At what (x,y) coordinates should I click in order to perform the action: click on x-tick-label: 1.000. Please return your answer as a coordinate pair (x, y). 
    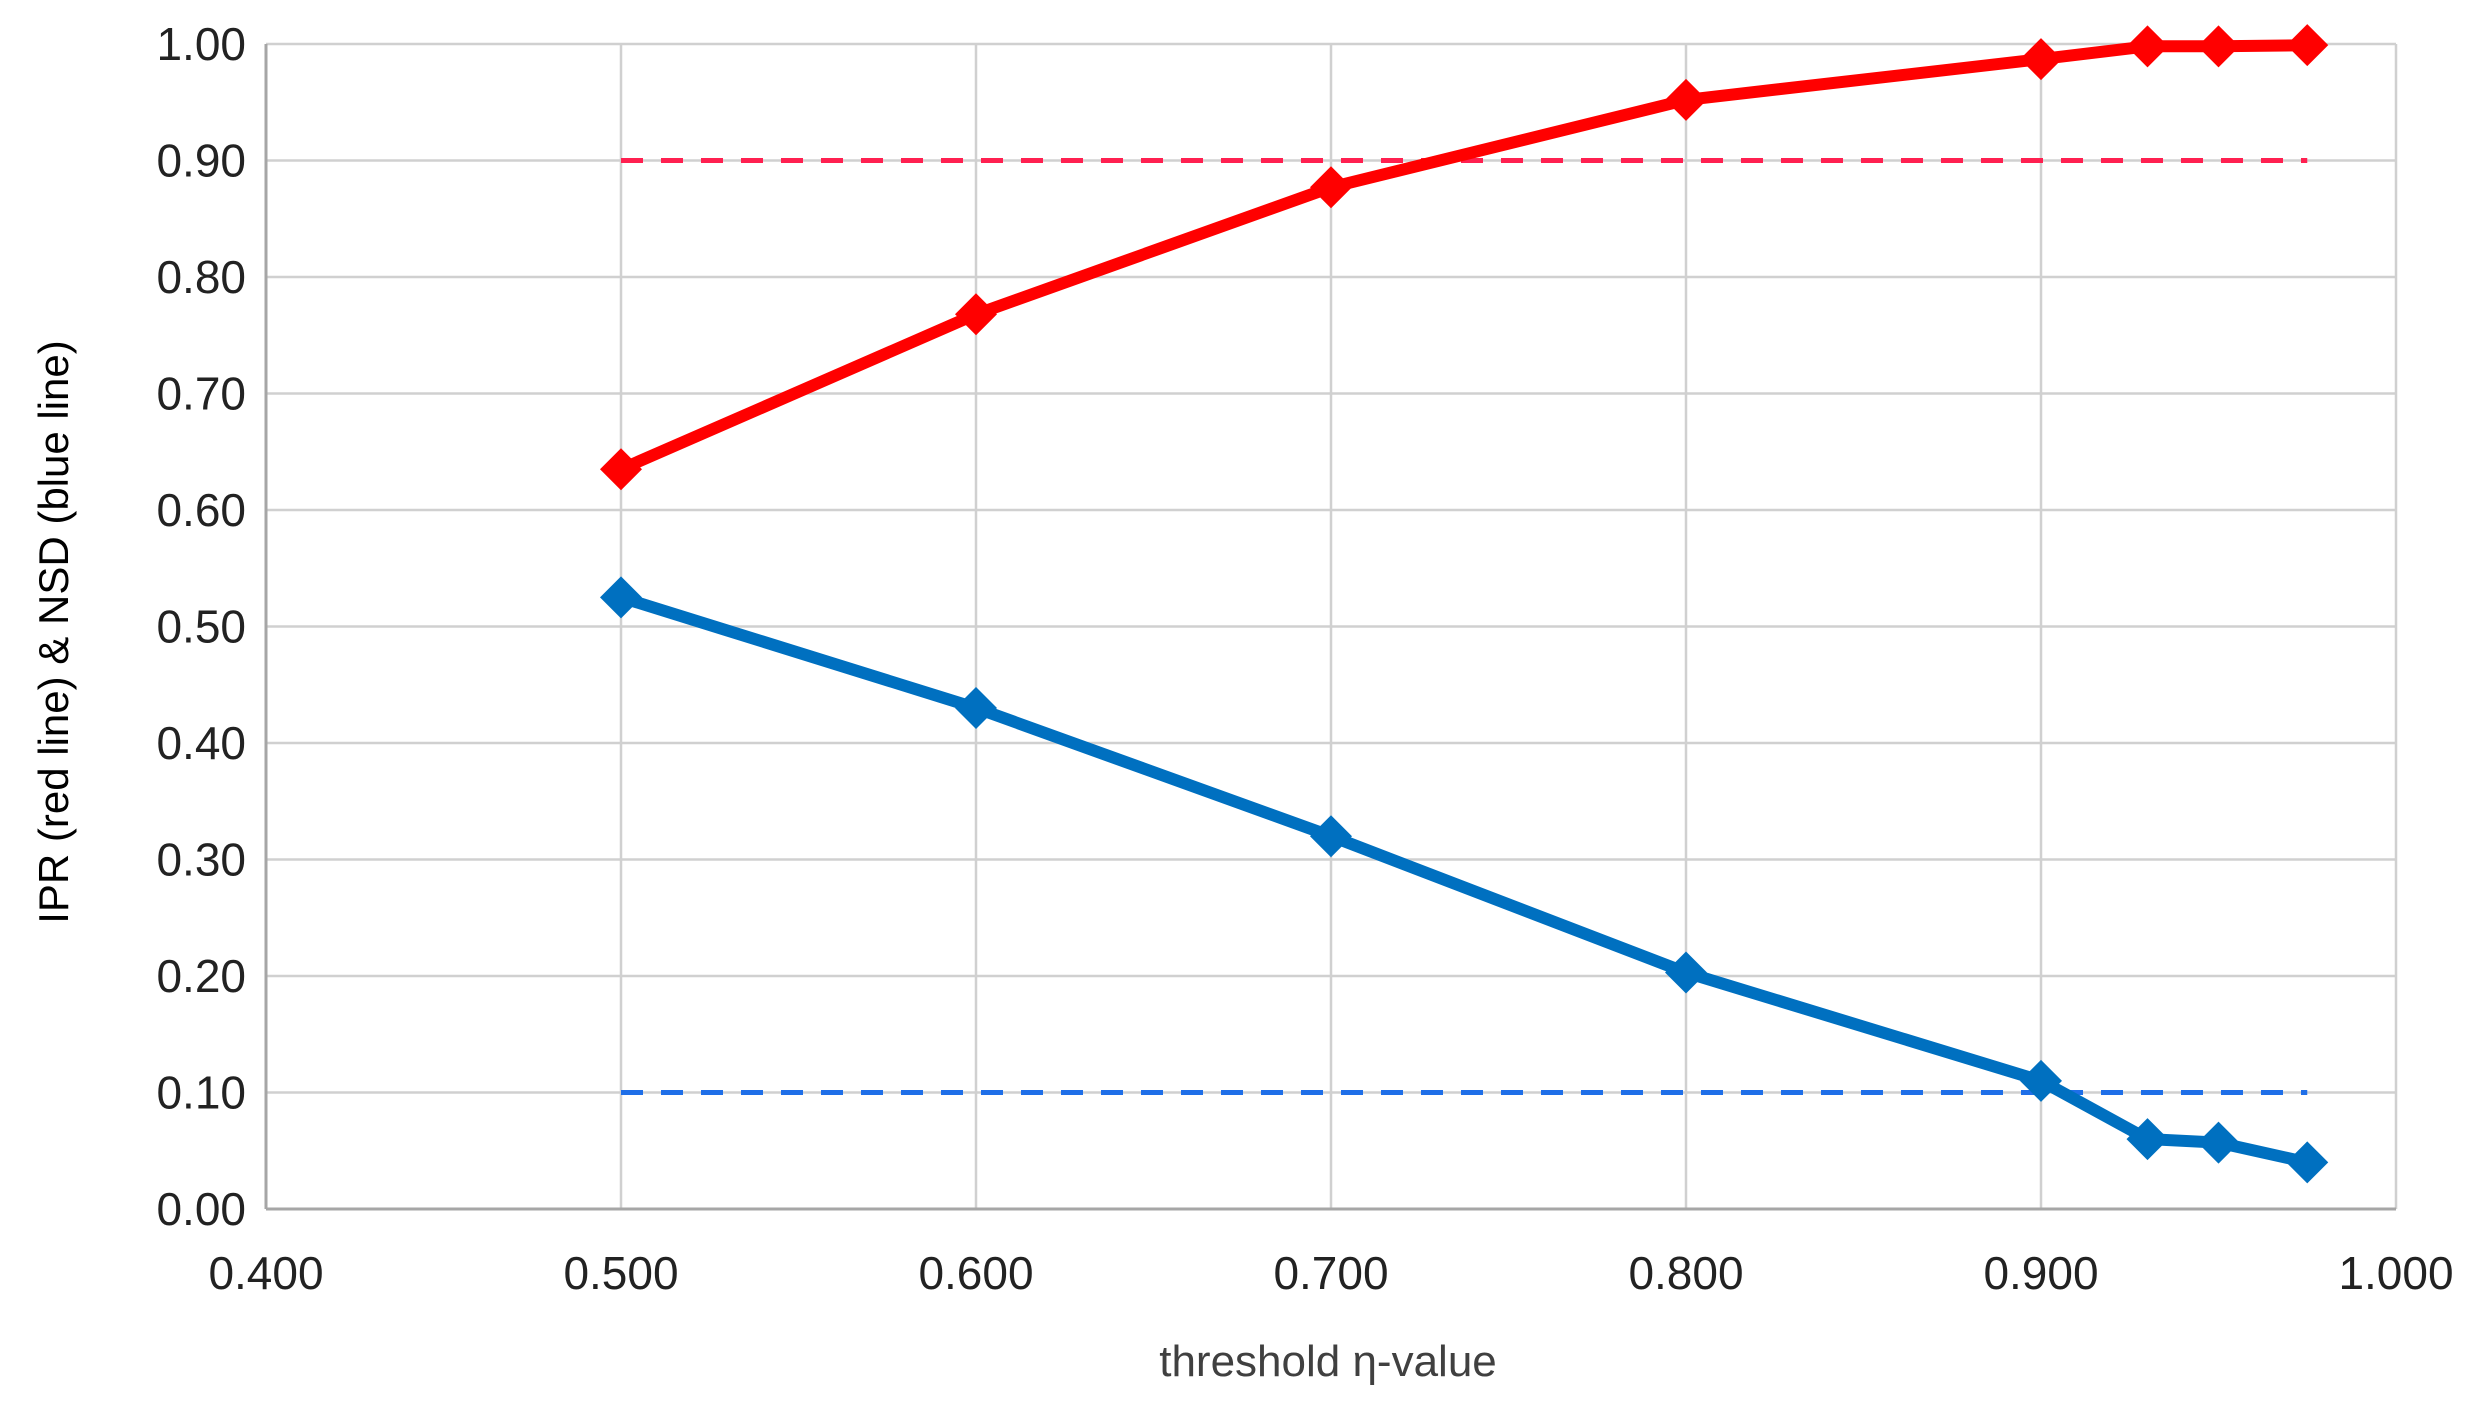
    Looking at the image, I should click on (2395, 1273).